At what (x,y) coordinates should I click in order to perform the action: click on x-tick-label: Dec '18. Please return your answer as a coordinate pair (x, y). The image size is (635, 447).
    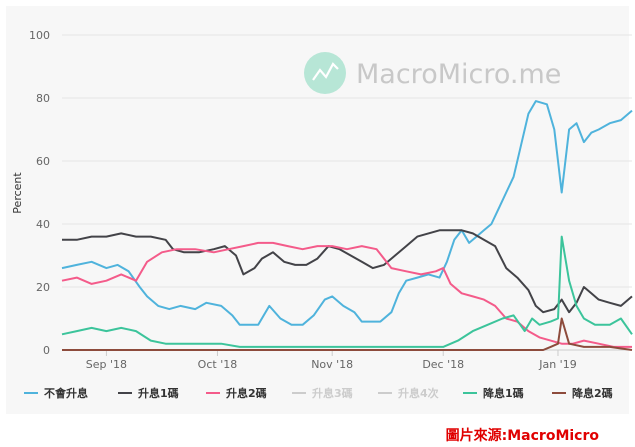
    Looking at the image, I should click on (443, 364).